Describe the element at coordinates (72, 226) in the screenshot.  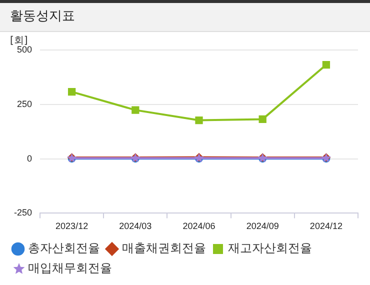
I see `x-tick-label: 2023/12` at that location.